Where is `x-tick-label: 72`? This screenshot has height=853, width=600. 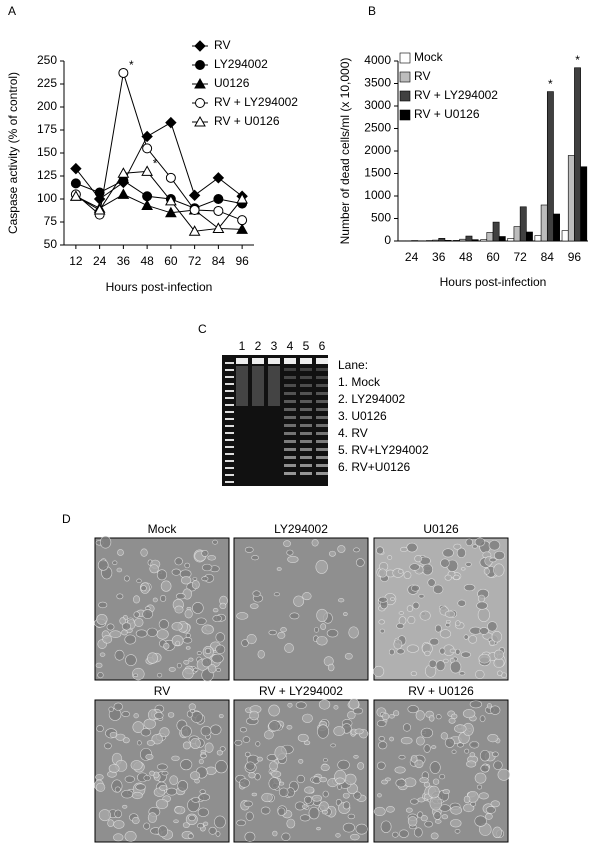
x-tick-label: 72 is located at coordinates (520, 257).